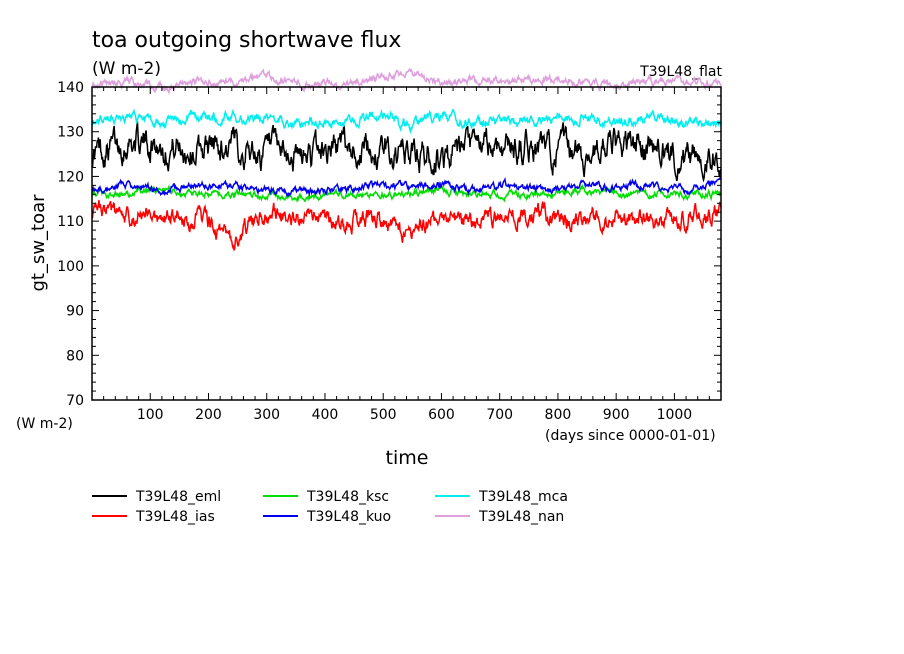  What do you see at coordinates (150, 415) in the screenshot?
I see `x-tick-label: 100` at bounding box center [150, 415].